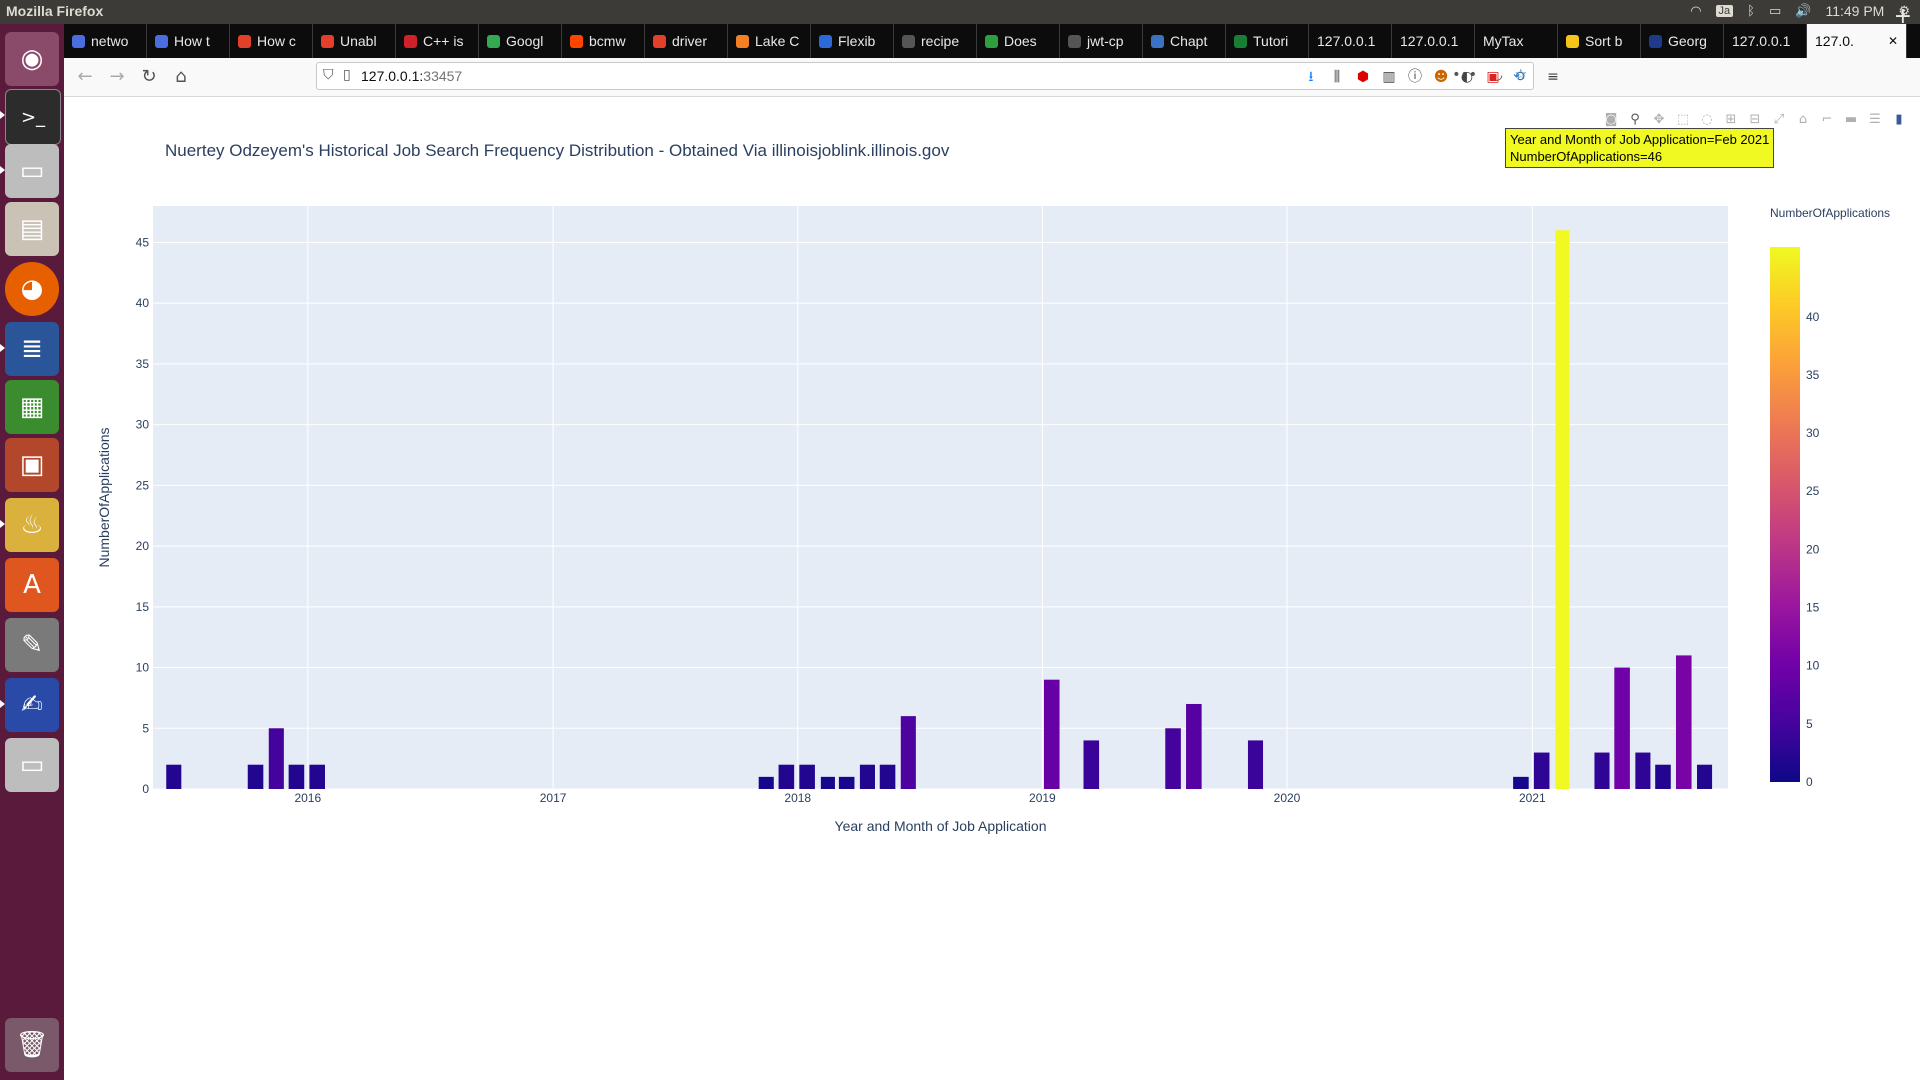  Describe the element at coordinates (1184, 41) in the screenshot. I see `browser-tab: Chapt` at that location.